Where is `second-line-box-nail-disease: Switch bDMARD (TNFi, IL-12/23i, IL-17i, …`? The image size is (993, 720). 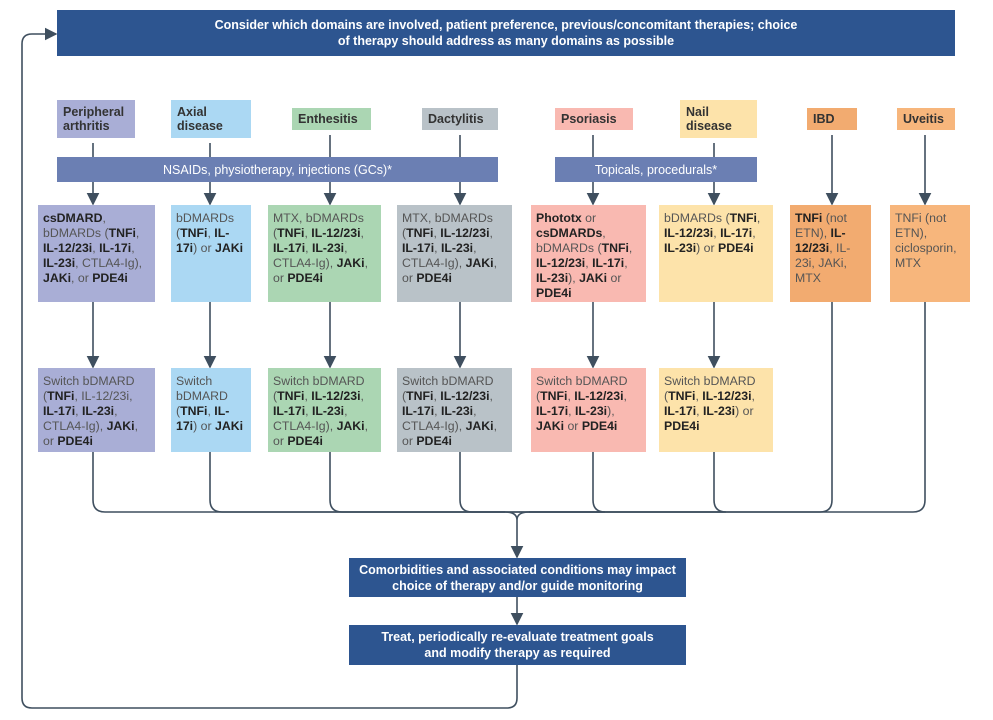
second-line-box-nail-disease: Switch bDMARD (TNFi, IL-12/23i, IL-17i, … is located at coordinates (716, 410).